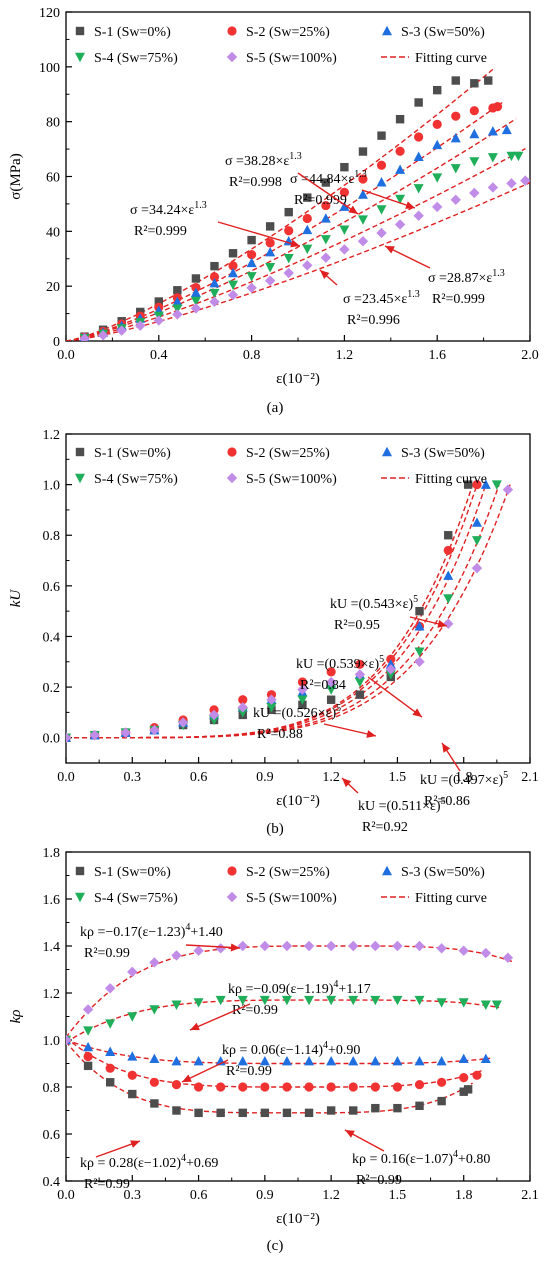  What do you see at coordinates (151, 931) in the screenshot?
I see `equation-text: kρ =−0.17(ε−1.23)4+1.40` at bounding box center [151, 931].